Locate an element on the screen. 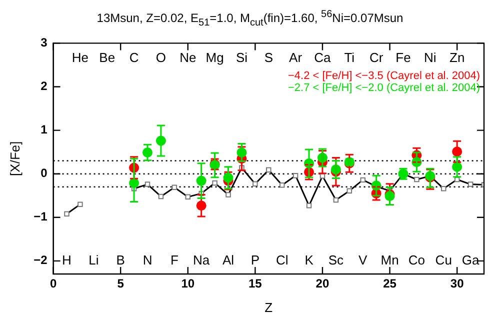 This screenshot has height=320, width=500. annotation: K is located at coordinates (309, 260).